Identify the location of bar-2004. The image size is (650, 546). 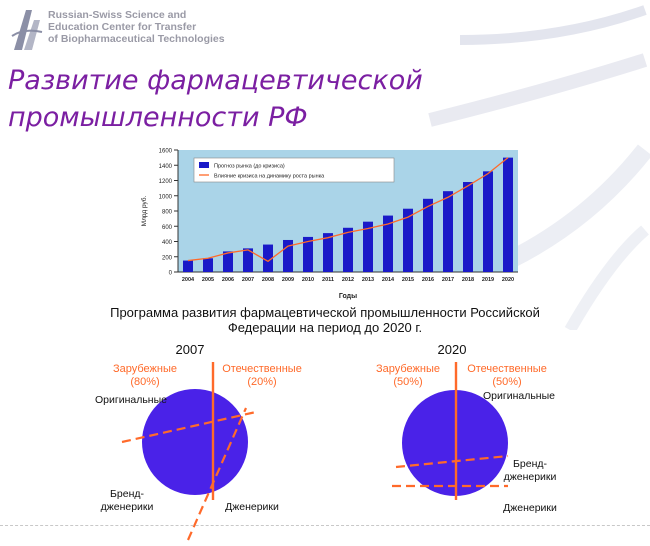
(188, 266).